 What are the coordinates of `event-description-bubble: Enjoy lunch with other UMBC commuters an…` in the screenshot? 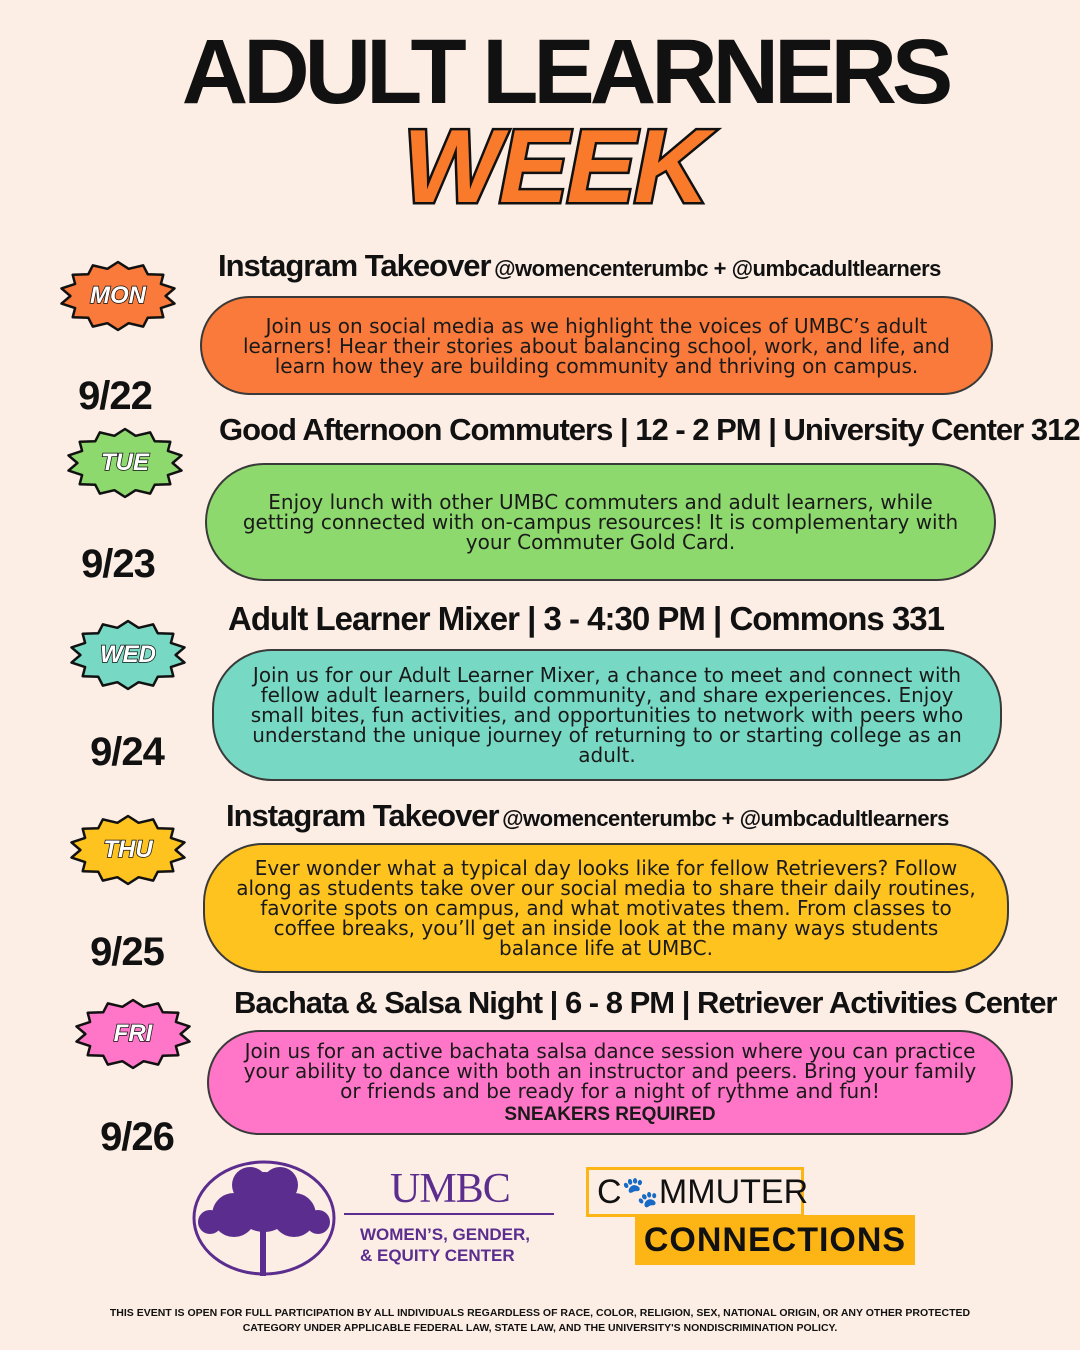 It's located at (600, 522).